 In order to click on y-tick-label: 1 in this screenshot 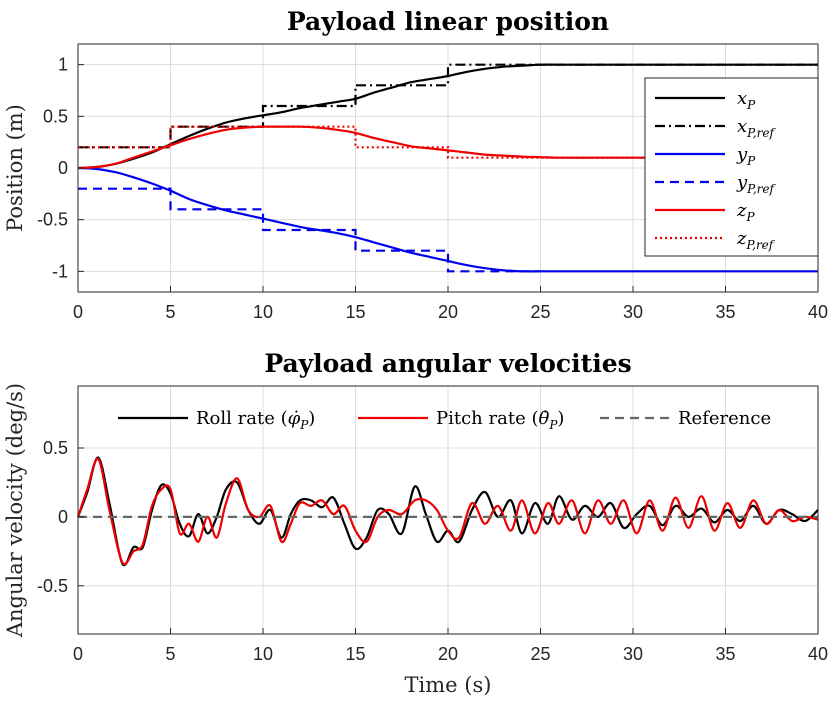, I will do `click(63, 65)`.